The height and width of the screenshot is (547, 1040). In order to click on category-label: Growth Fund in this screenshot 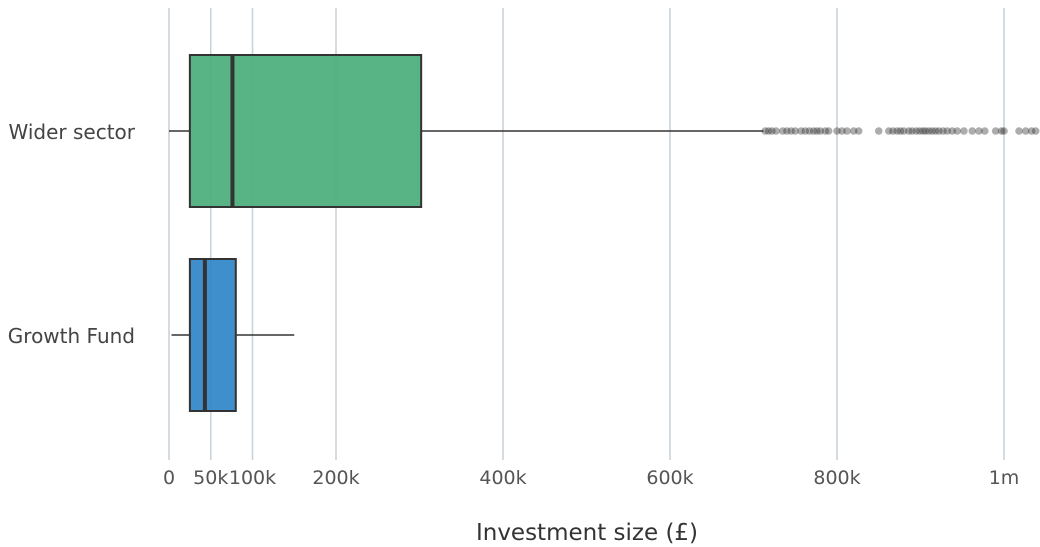, I will do `click(71, 336)`.